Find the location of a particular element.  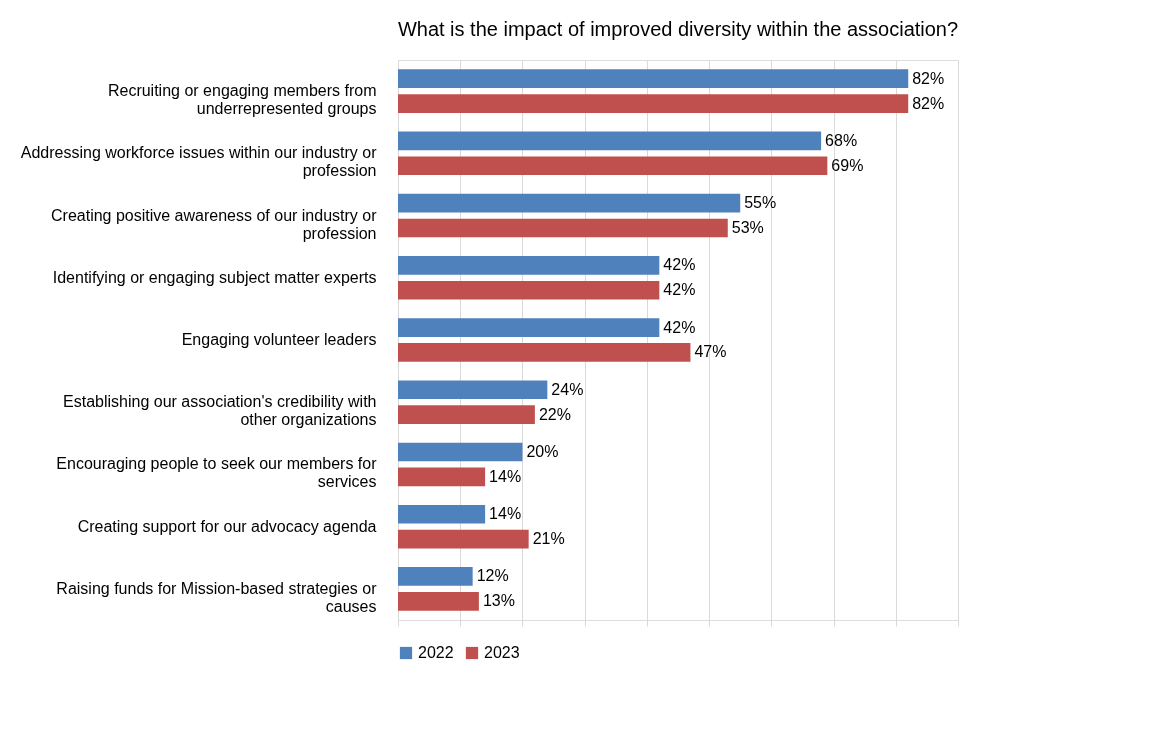

data-label: 21% is located at coordinates (548, 539).